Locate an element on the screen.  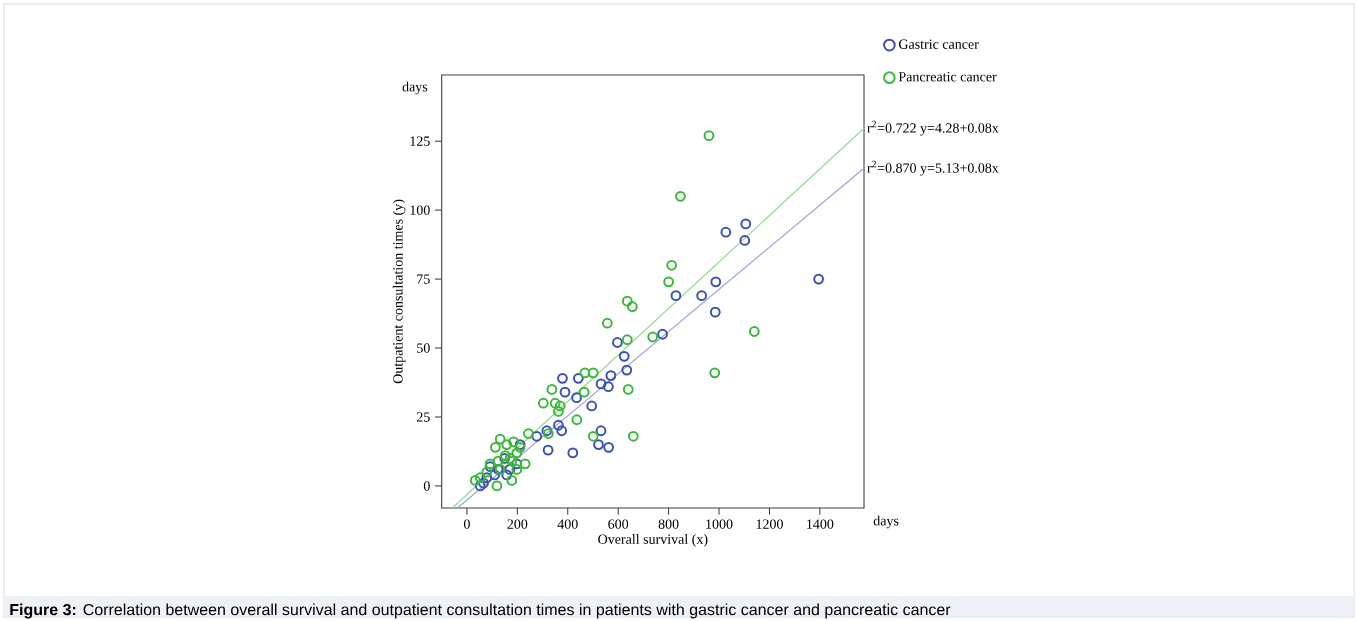
y-tick-label: 25 is located at coordinates (423, 417).